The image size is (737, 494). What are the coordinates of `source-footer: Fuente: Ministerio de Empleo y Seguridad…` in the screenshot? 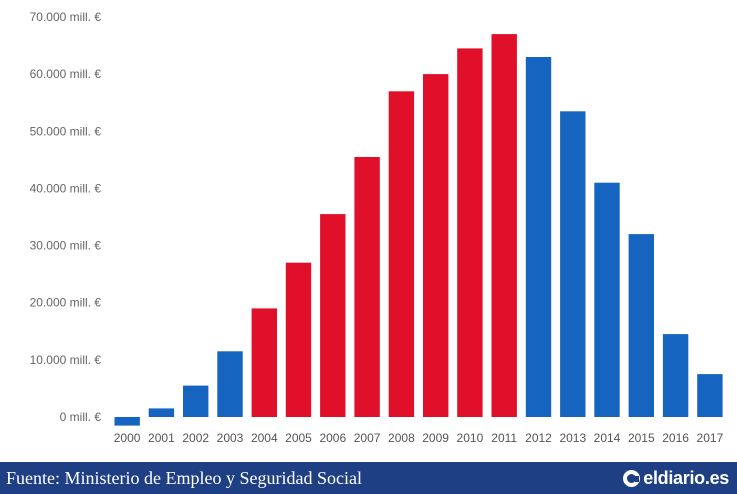 It's located at (368, 478).